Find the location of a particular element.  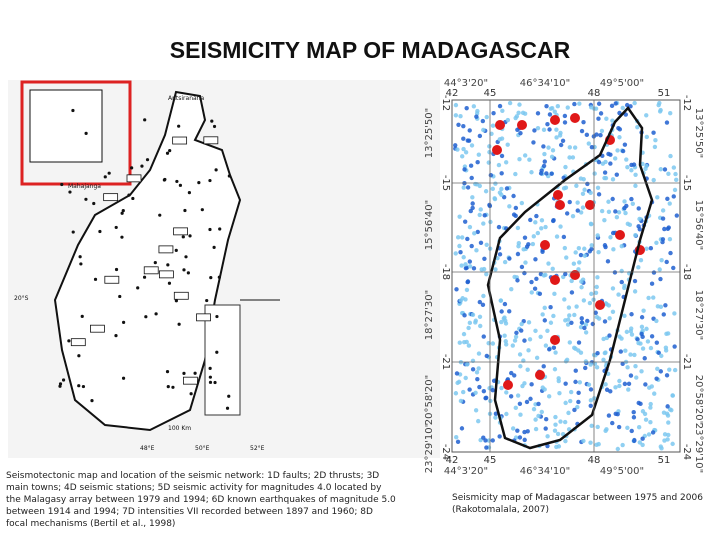

lon-label: 48°E is located at coordinates (147, 448).